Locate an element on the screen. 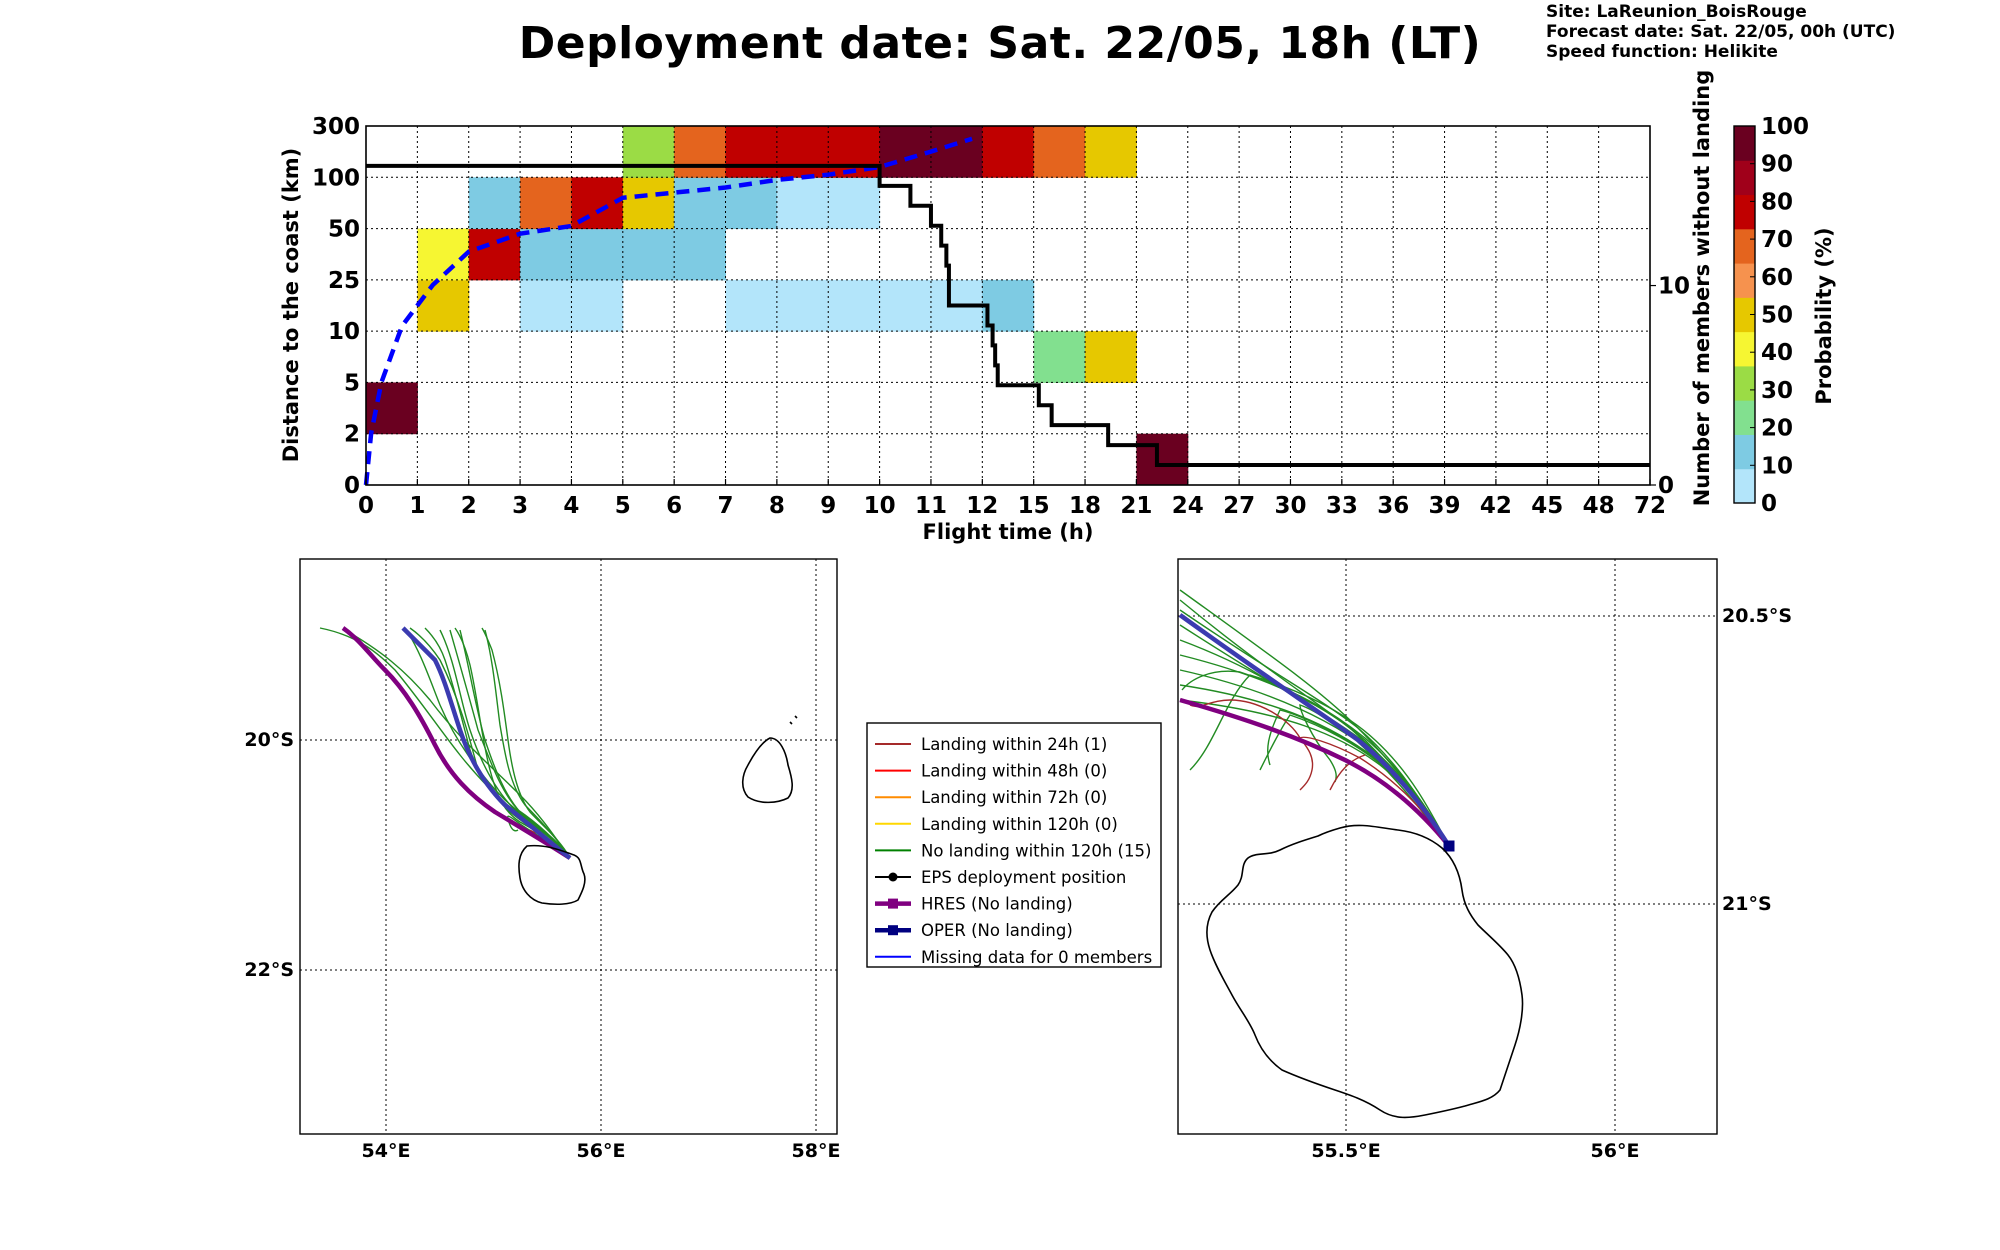  legend-item: Missing data for 0 members is located at coordinates (1013, 957).